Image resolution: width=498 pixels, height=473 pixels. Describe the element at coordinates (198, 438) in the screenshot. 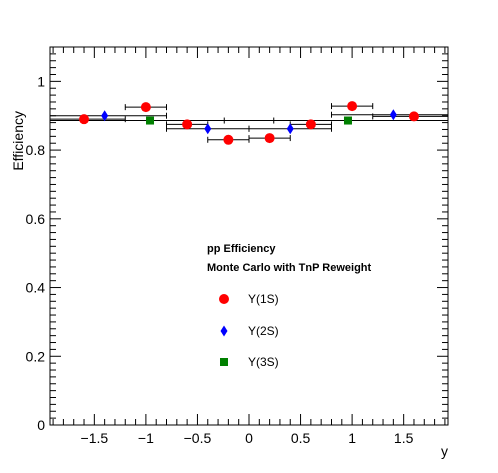

I see `x-tick-label: −0.5` at that location.